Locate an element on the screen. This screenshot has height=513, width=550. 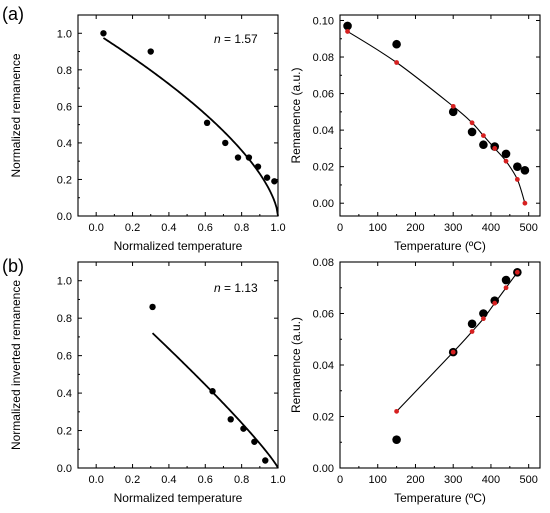
x-tick-label: 0.4 is located at coordinates (168, 480).